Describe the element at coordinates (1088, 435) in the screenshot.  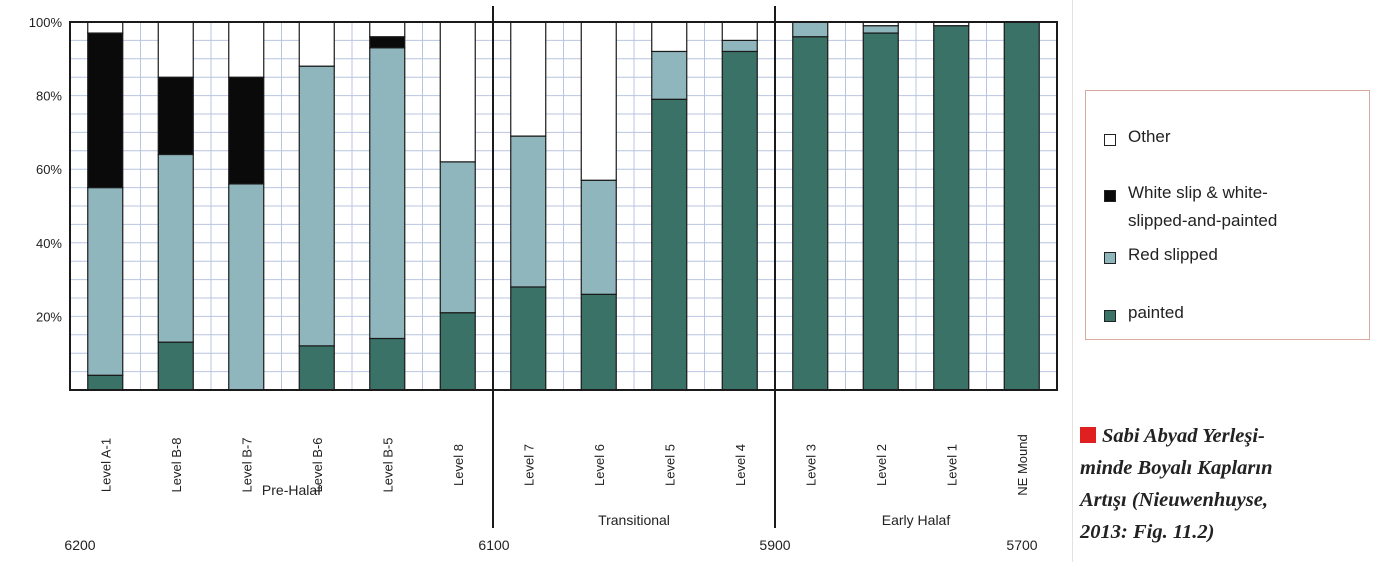
I see `caption-marker` at that location.